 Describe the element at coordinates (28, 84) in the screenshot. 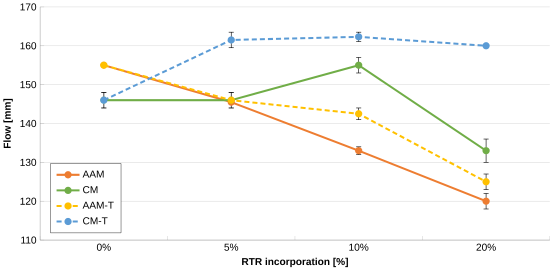

I see `y-tick-label: 150` at that location.